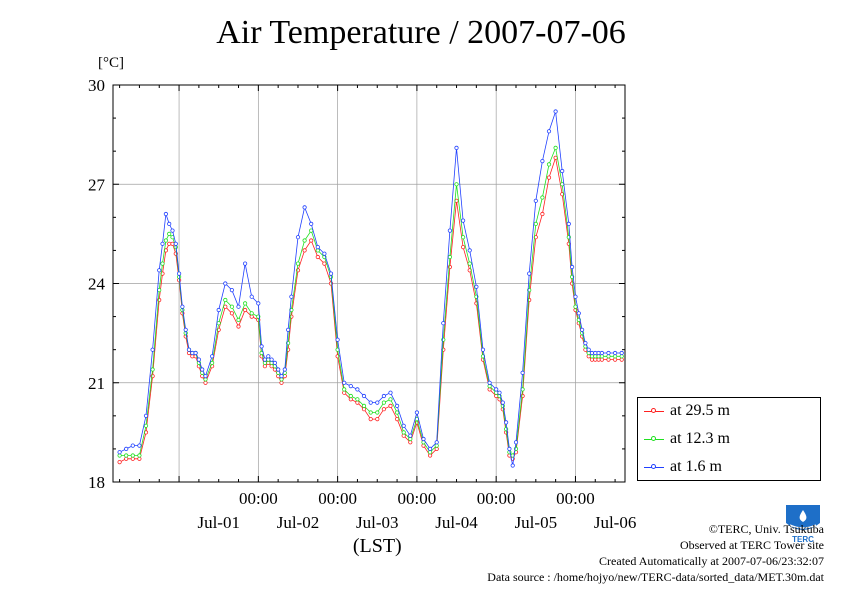 This screenshot has height=595, width=842. Describe the element at coordinates (654, 411) in the screenshot. I see `legend-swatch-red` at that location.